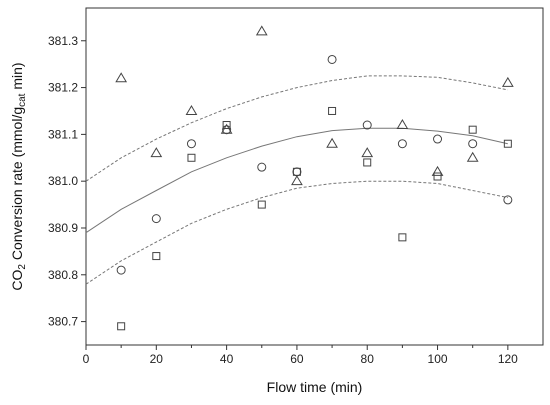  What do you see at coordinates (17, 279) in the screenshot?
I see `y-axis-title-prefix: CO` at bounding box center [17, 279].